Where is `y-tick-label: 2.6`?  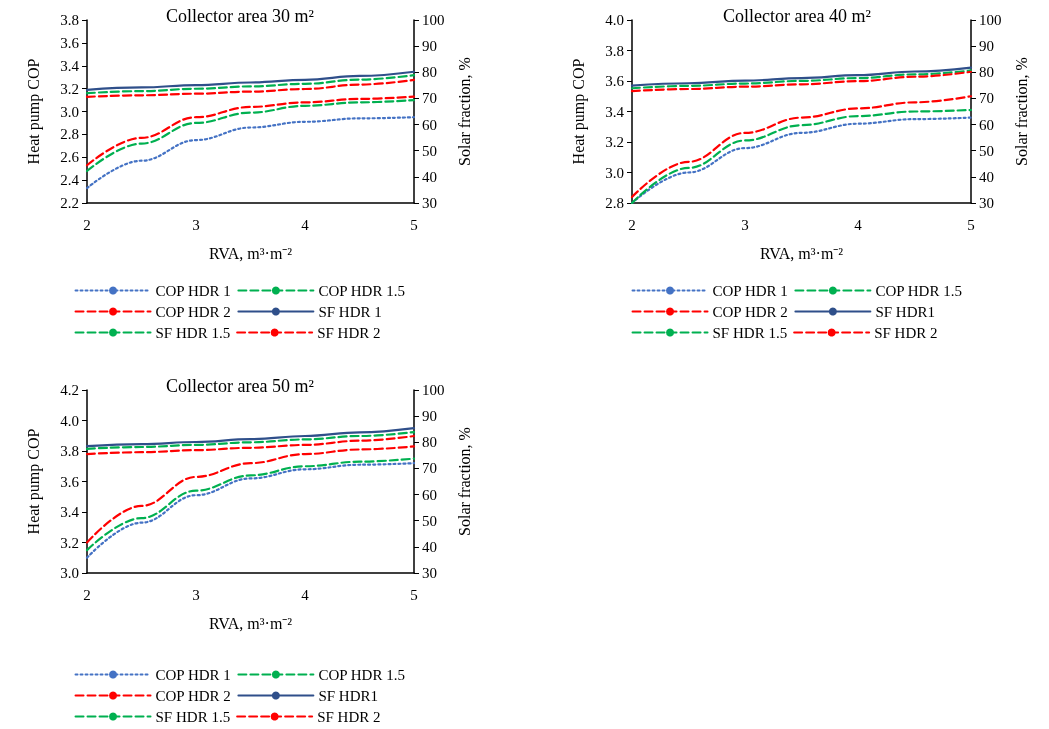
y-tick-label: 2.6 is located at coordinates (70, 157).